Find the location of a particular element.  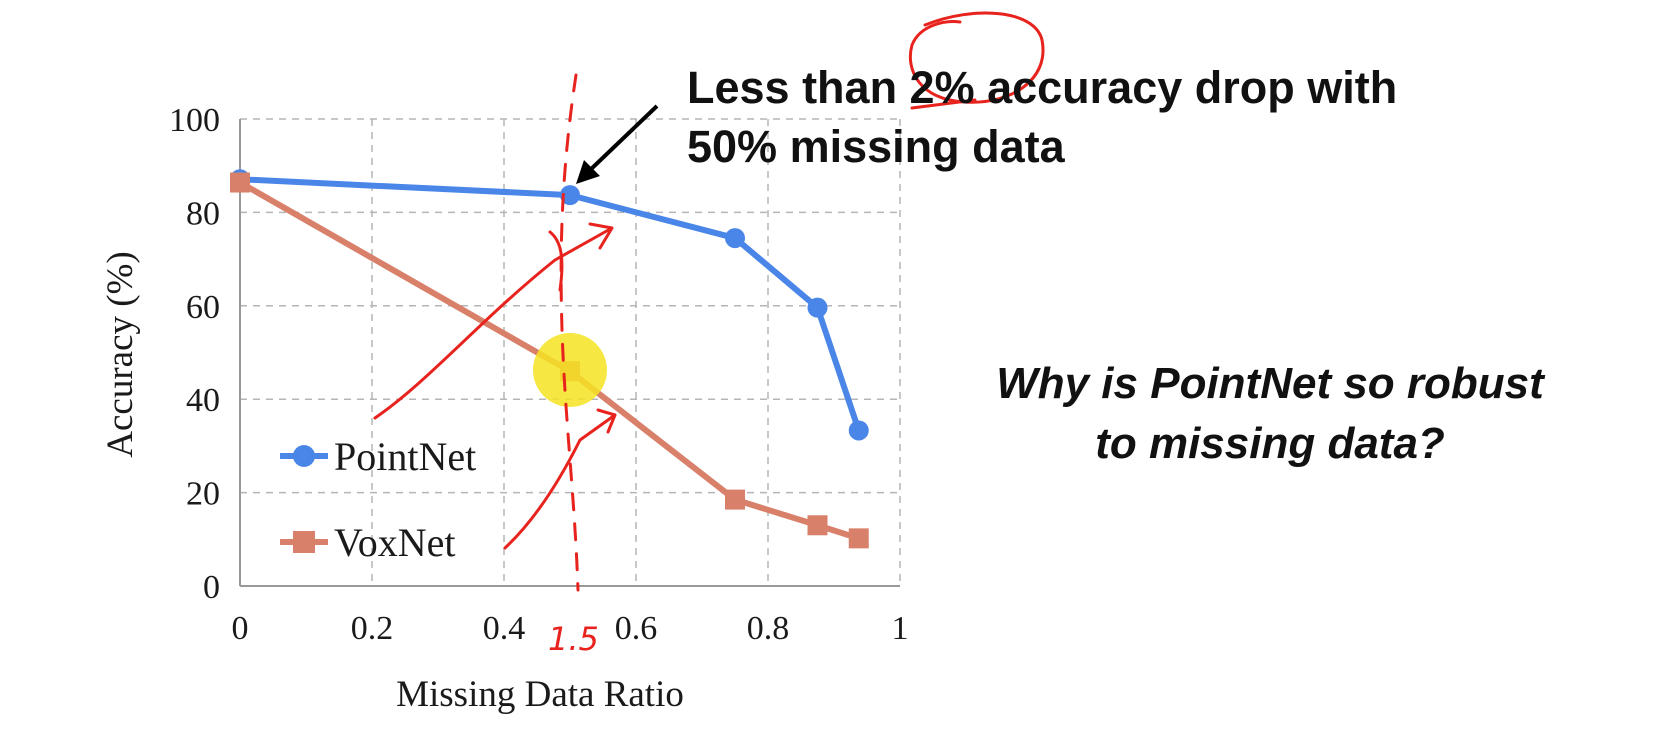

y-tick-label: 100 is located at coordinates (194, 120).